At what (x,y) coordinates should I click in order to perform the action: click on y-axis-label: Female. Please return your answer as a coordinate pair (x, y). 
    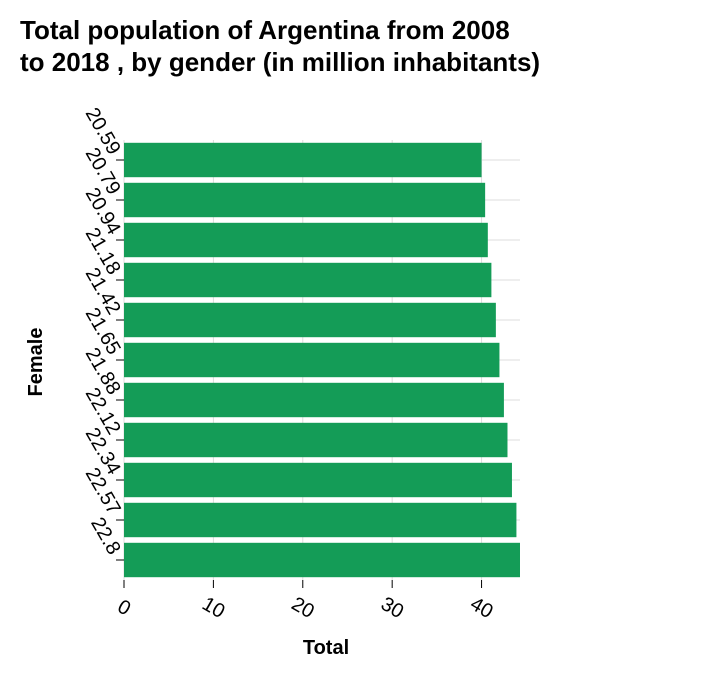
    Looking at the image, I should click on (36, 362).